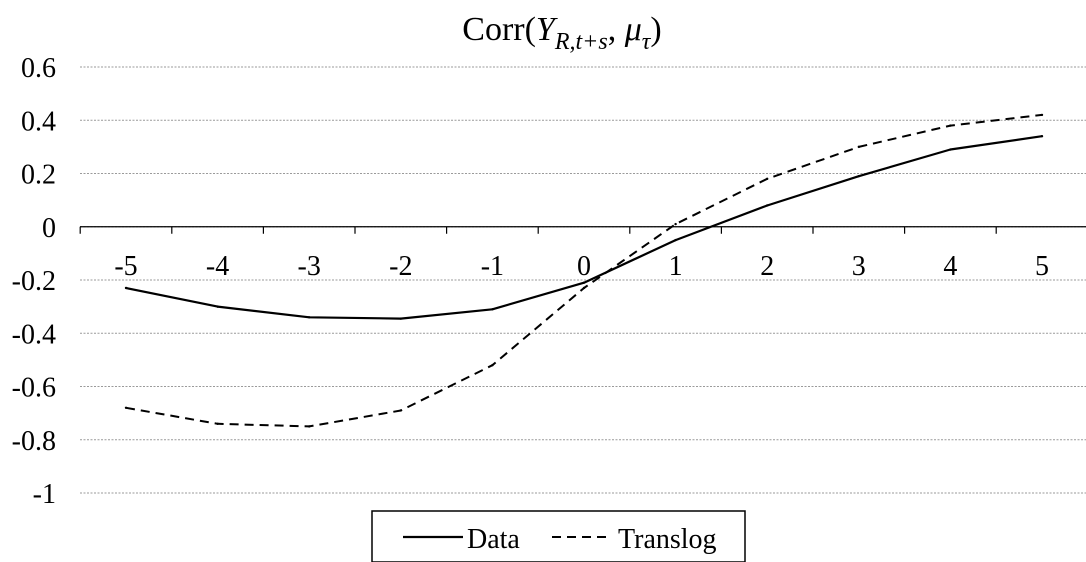  Describe the element at coordinates (309, 266) in the screenshot. I see `x-tick-label: -3` at that location.